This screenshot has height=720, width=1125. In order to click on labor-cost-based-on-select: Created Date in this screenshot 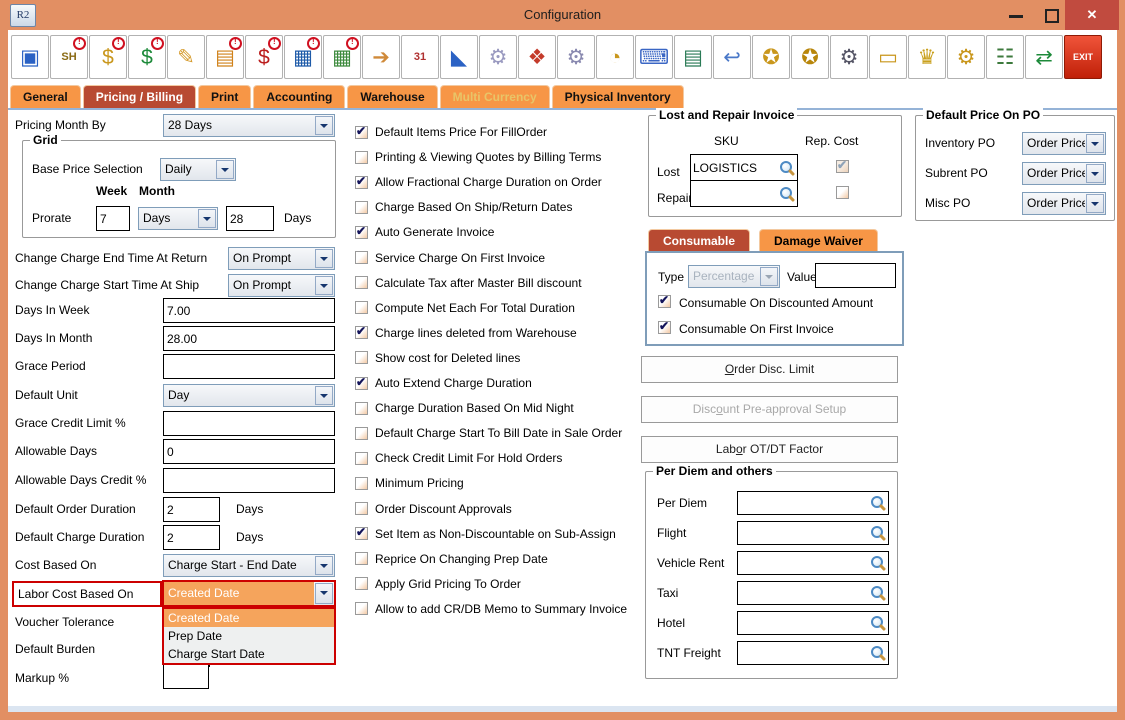, I will do `click(249, 593)`.